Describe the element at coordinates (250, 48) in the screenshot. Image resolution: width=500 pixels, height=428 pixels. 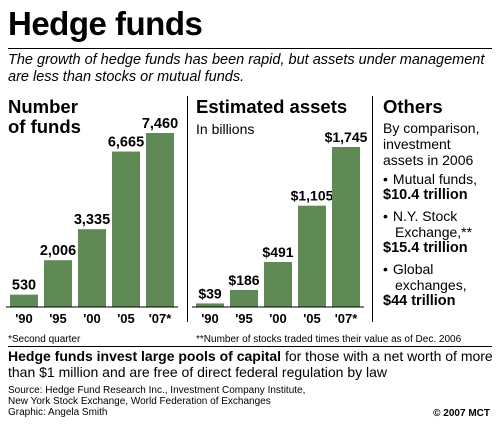
I see `title-rule` at that location.